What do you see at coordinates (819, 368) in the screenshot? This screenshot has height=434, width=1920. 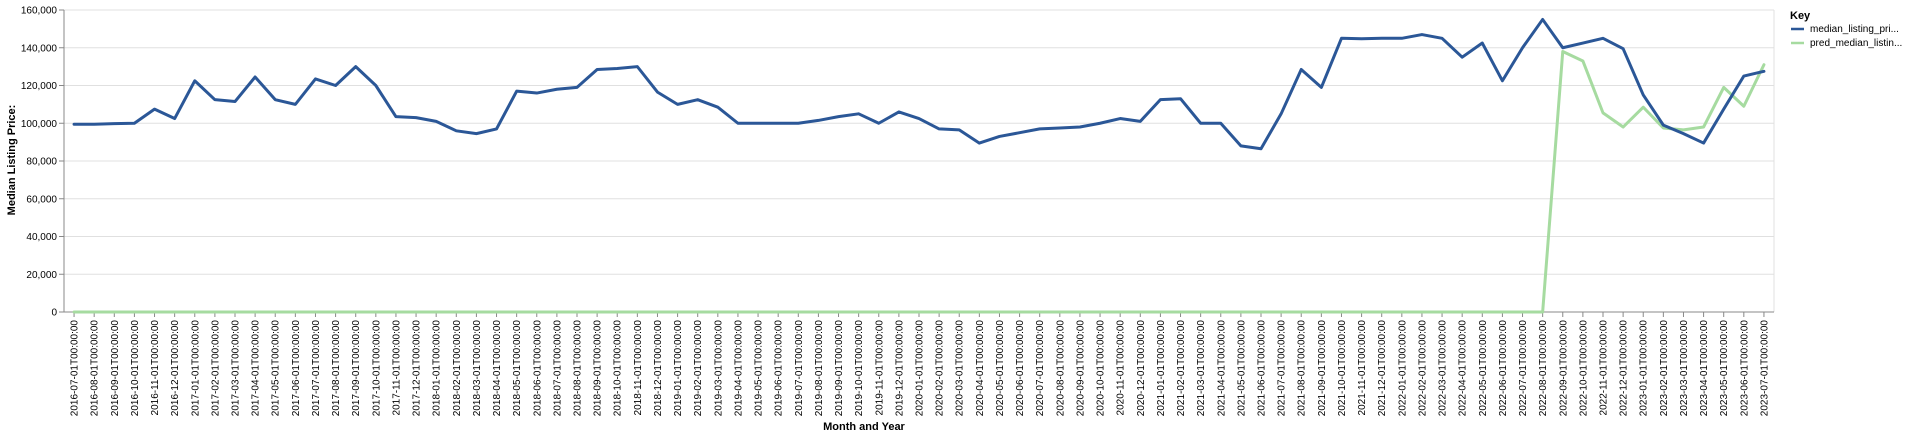 I see `x-tick-label: 2019-08-01T00:00:00` at bounding box center [819, 368].